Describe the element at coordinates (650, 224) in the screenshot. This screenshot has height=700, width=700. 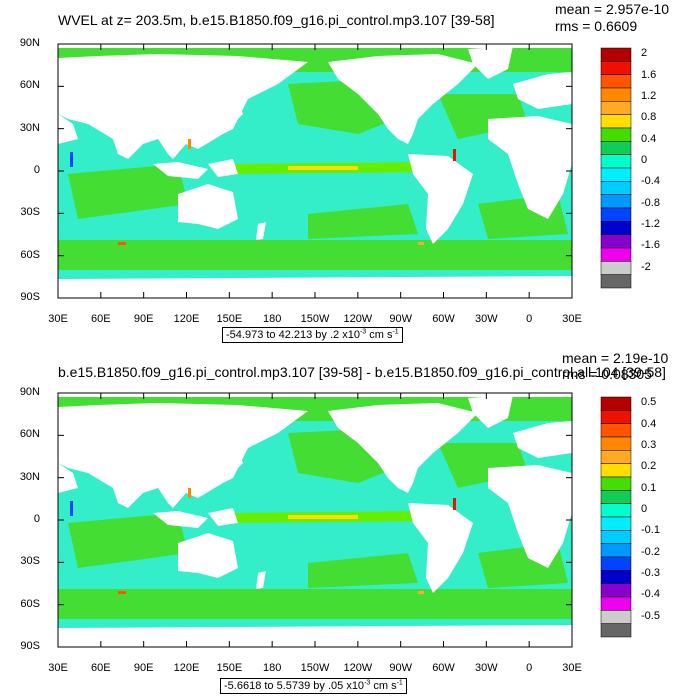
I see `colorbar-label: -1.2` at that location.